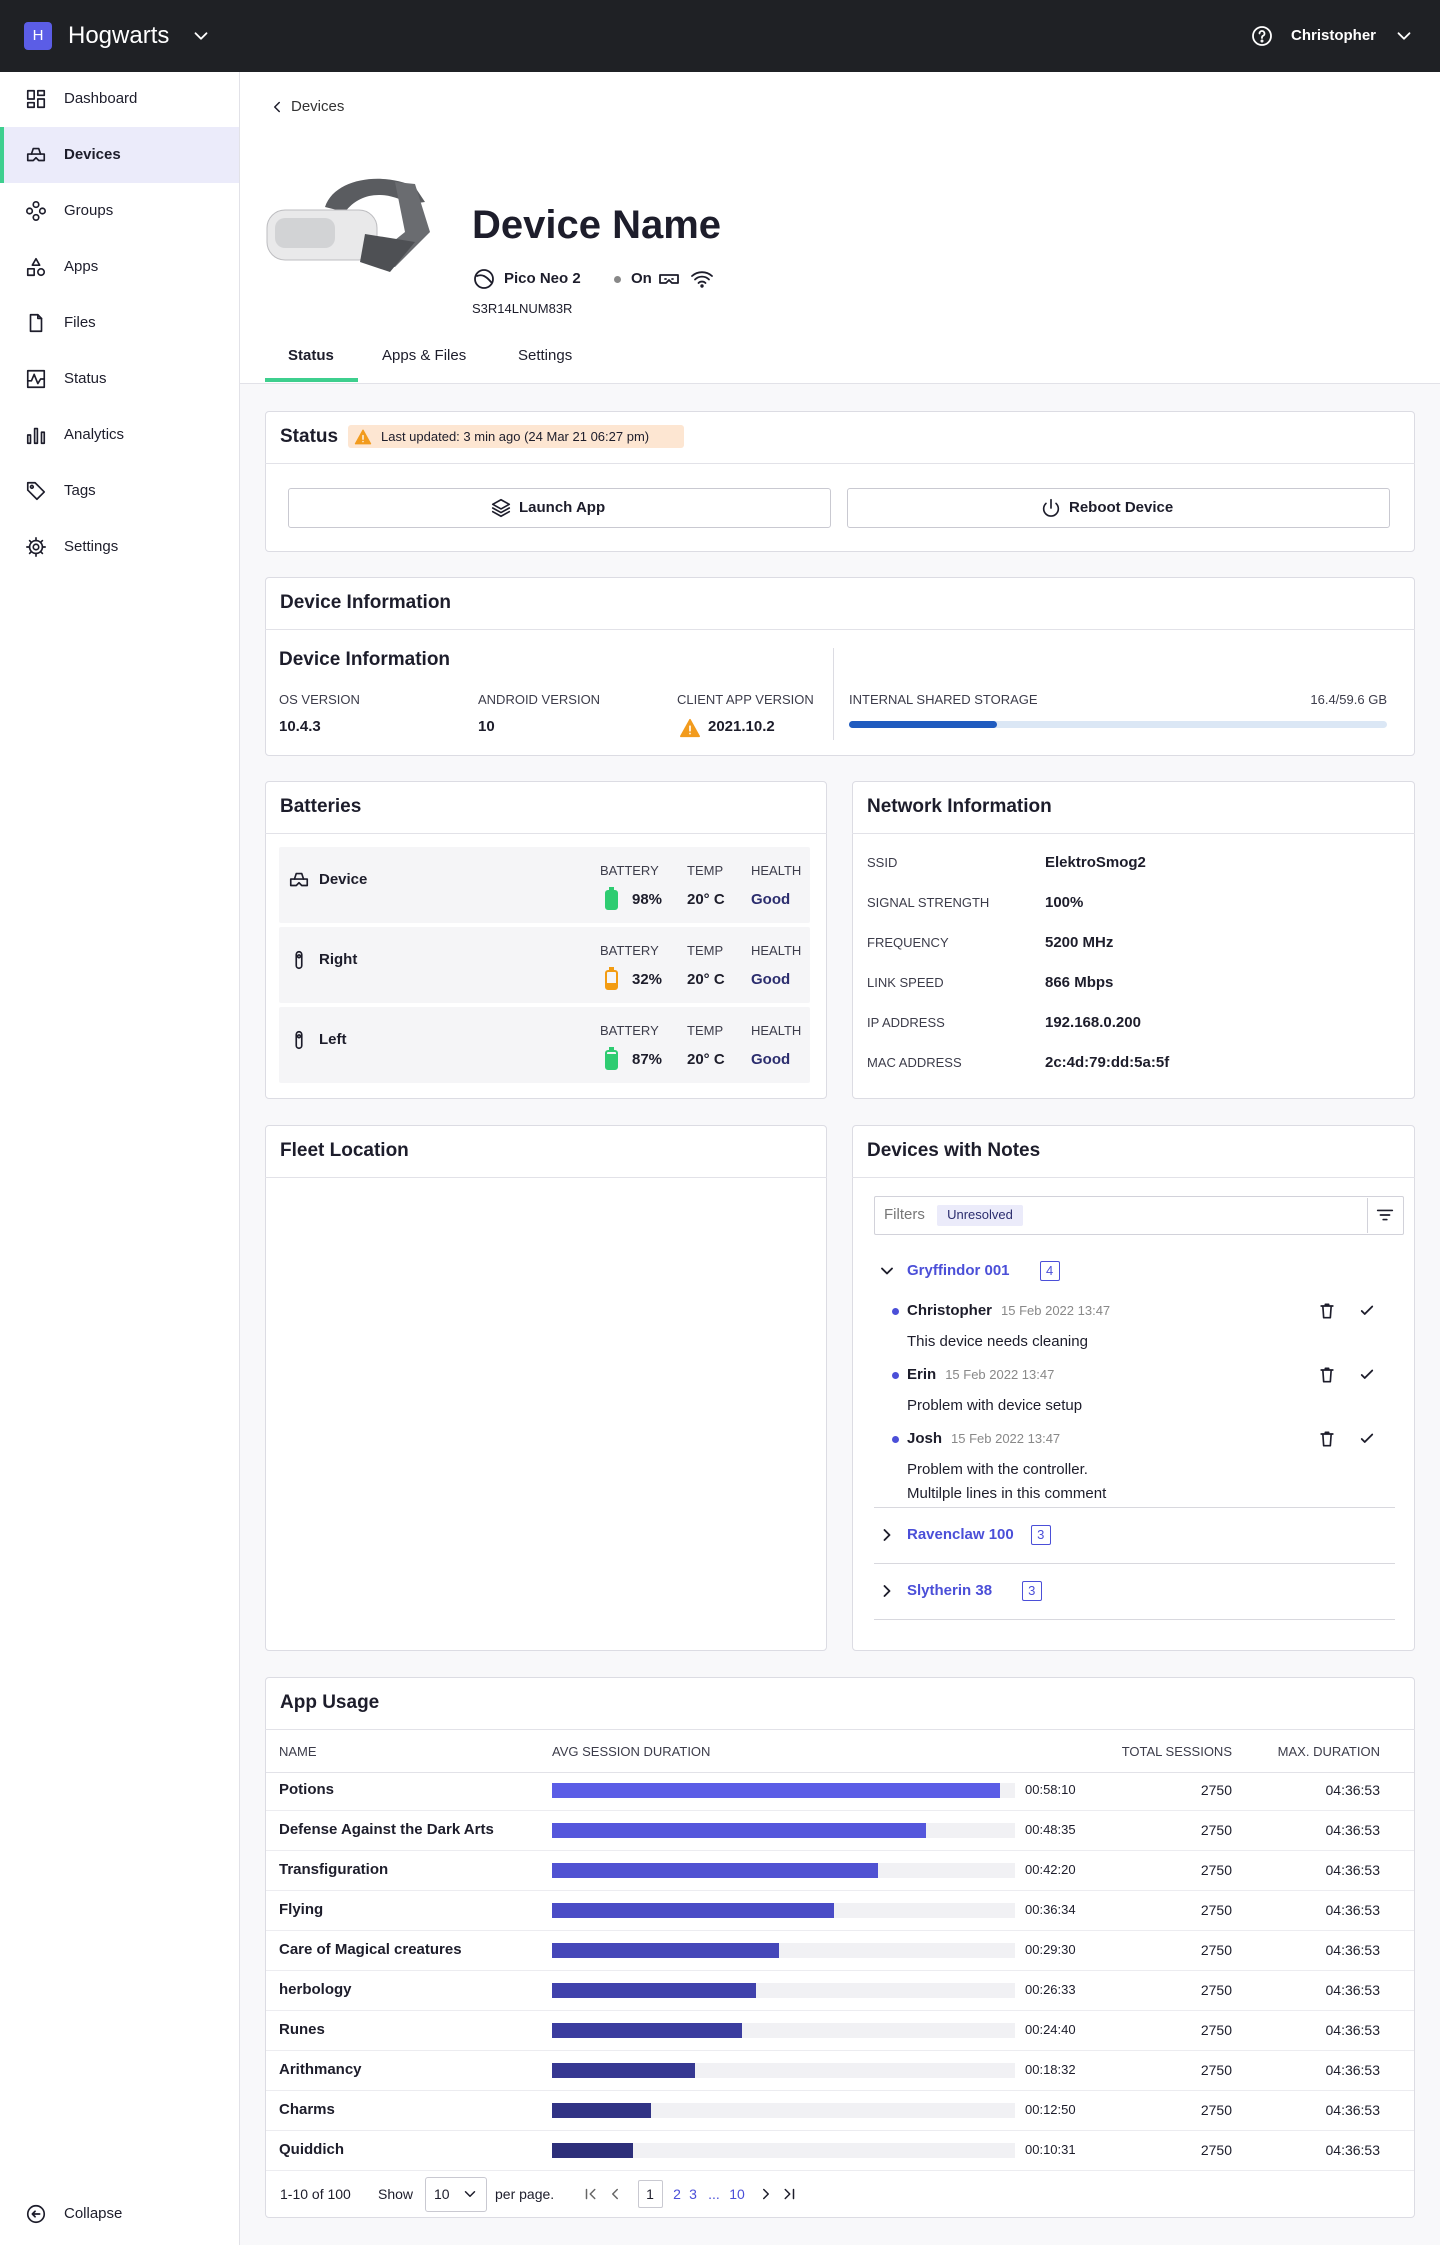  Describe the element at coordinates (89, 210) in the screenshot. I see `nav-item: Groups` at that location.